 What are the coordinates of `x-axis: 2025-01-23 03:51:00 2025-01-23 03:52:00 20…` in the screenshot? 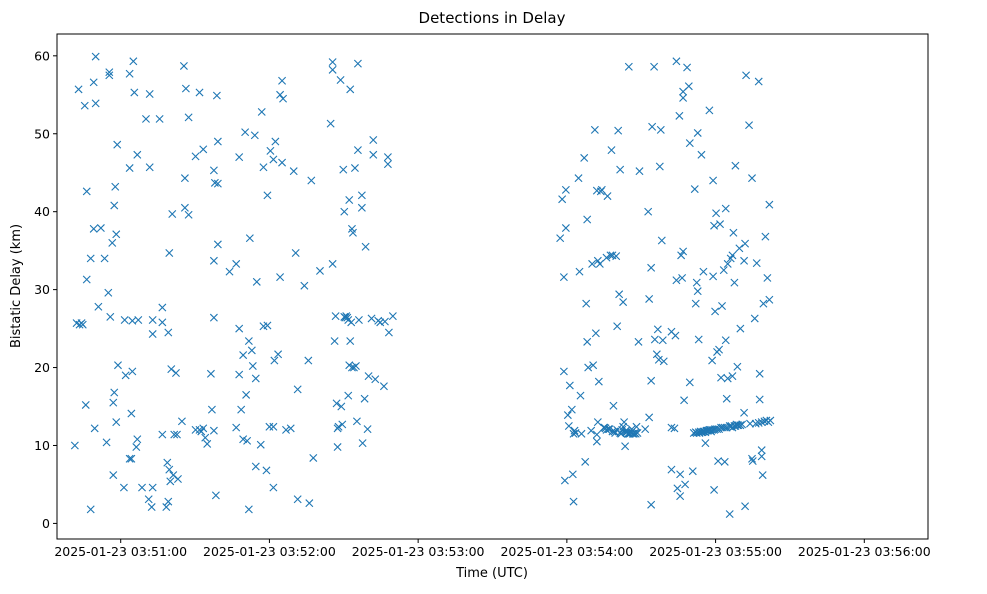 It's located at (492, 549).